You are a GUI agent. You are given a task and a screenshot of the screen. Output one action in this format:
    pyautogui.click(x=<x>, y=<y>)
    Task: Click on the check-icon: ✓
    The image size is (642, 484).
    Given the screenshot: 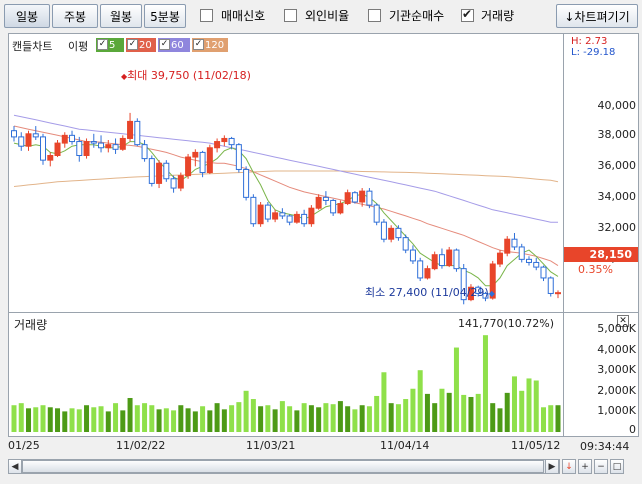 What is the action you would take?
    pyautogui.click(x=198, y=44)
    